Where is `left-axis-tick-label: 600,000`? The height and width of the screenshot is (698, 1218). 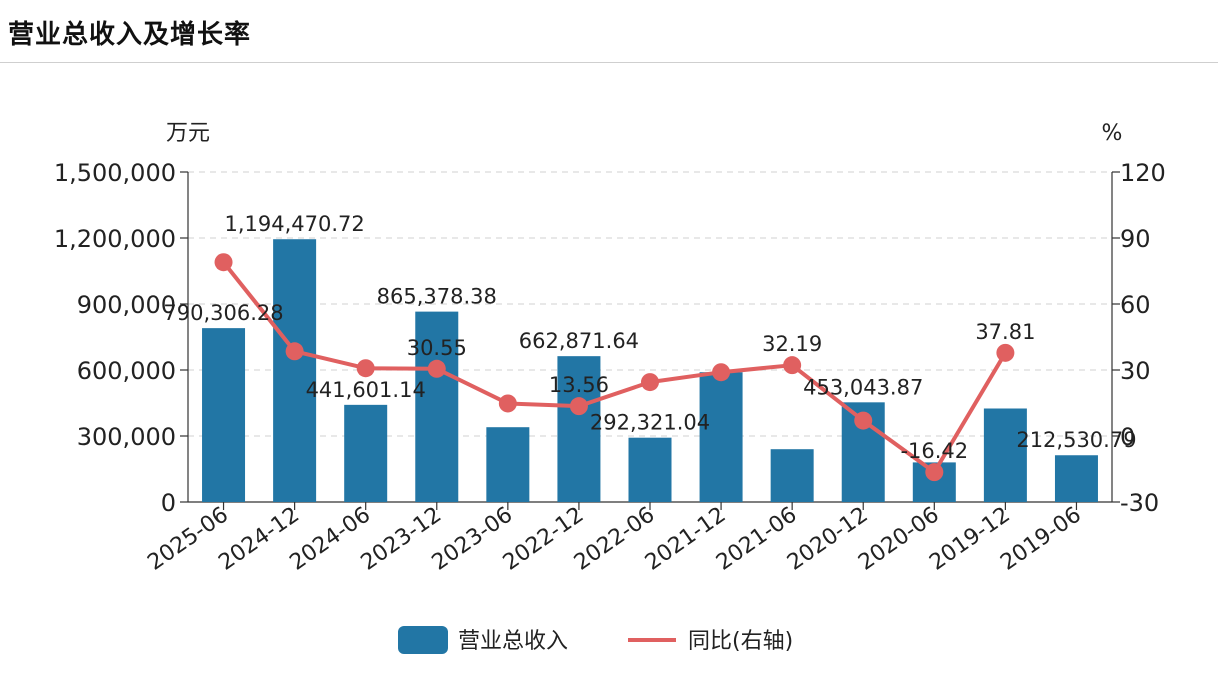
left-axis-tick-label: 600,000 is located at coordinates (126, 371).